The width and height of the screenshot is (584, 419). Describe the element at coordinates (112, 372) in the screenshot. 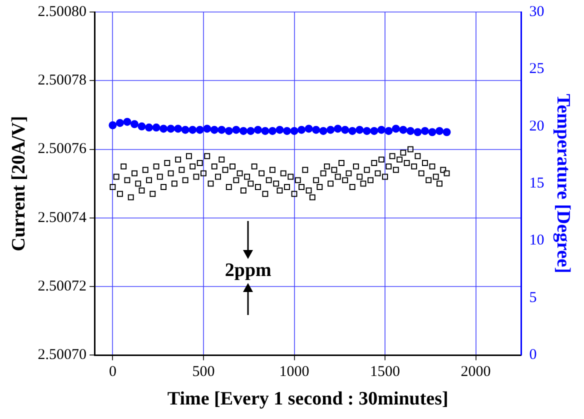

I see `x-tick-label: 0` at that location.